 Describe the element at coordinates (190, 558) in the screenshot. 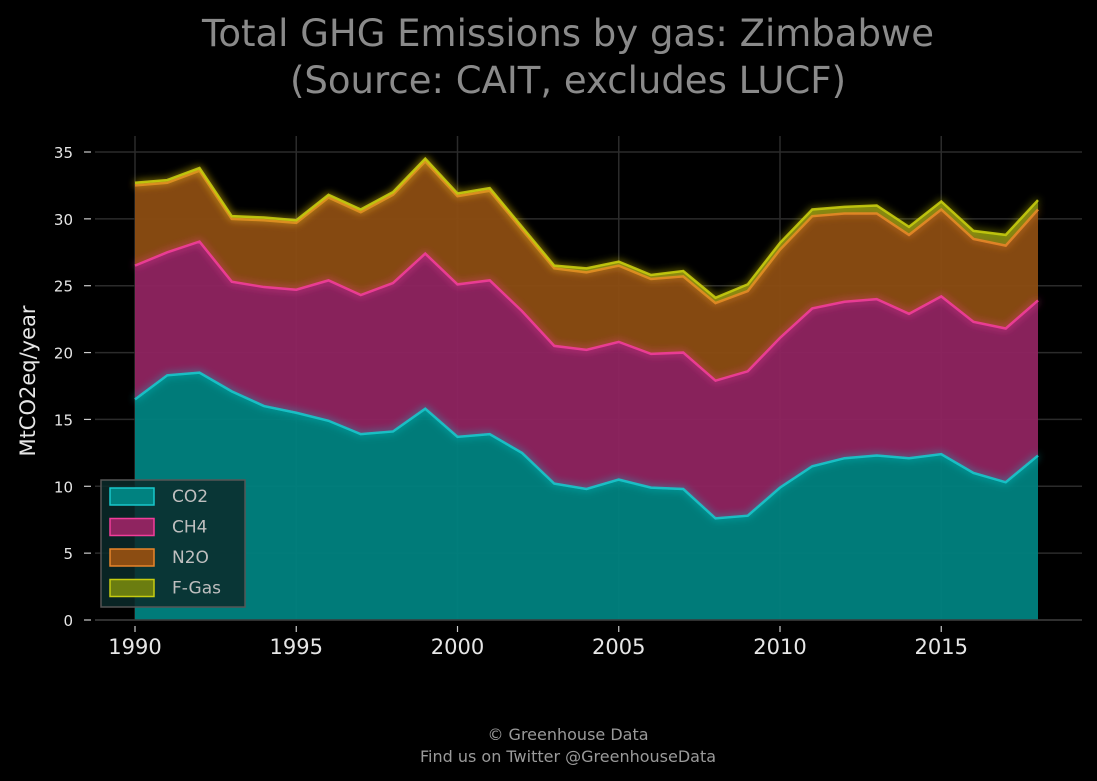

I see `legend-label-n2o: N2O` at that location.